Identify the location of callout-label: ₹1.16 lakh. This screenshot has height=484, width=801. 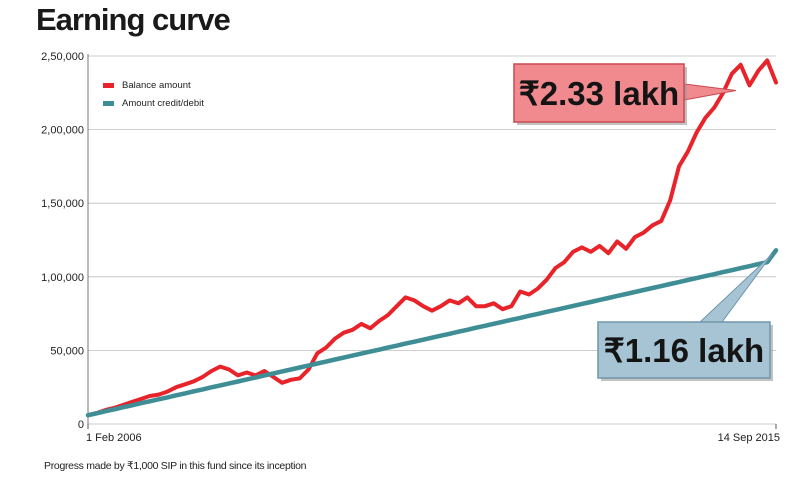
(684, 350).